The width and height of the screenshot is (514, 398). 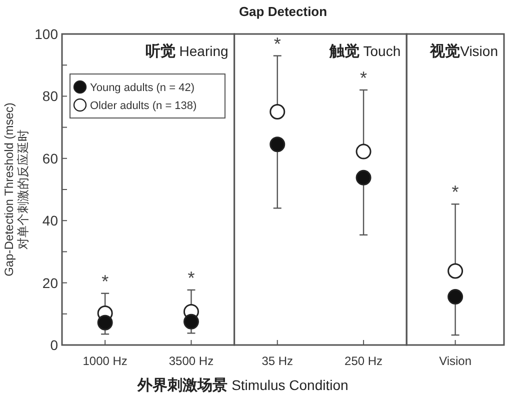 What do you see at coordinates (445, 51) in the screenshot?
I see `text: 视觉` at bounding box center [445, 51].